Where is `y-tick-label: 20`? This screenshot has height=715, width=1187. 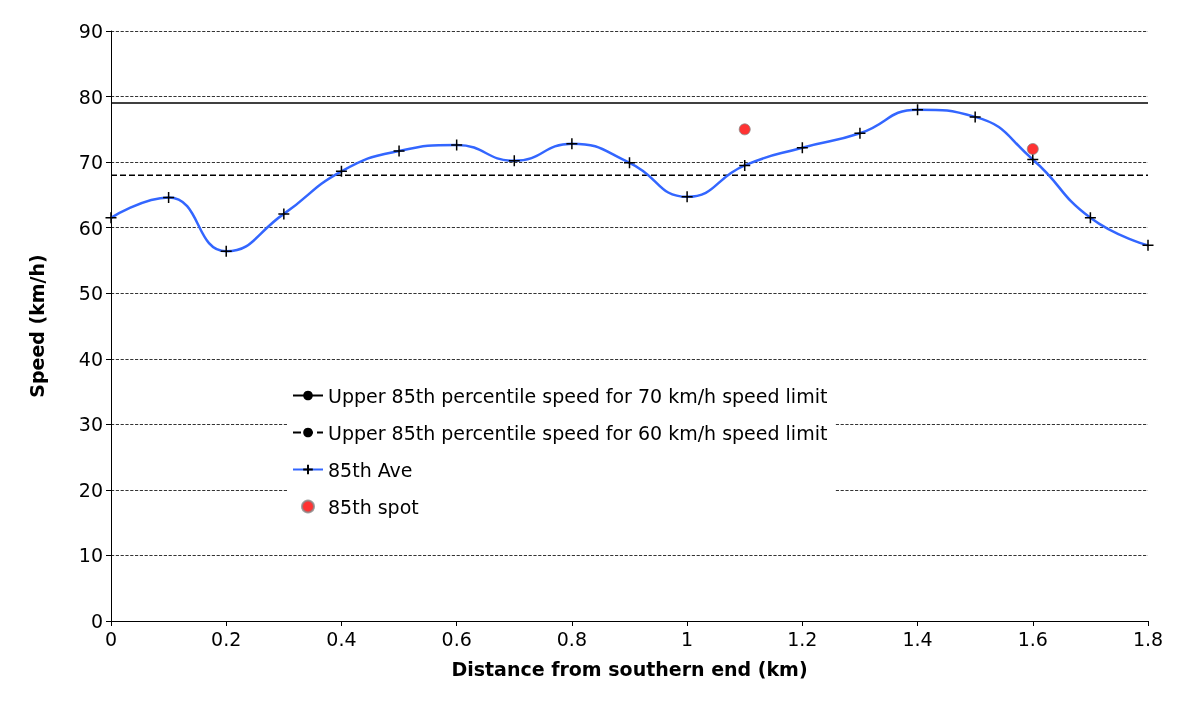
y-tick-label: 20 is located at coordinates (90, 489).